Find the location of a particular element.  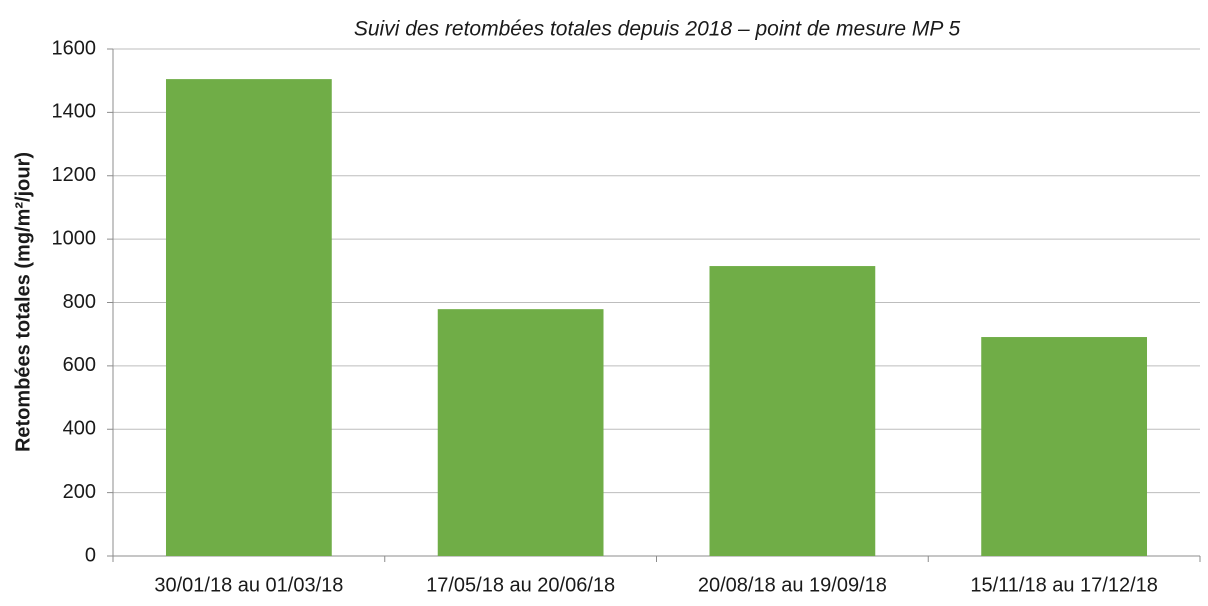

y-tick-label: 1000 is located at coordinates (74, 238).